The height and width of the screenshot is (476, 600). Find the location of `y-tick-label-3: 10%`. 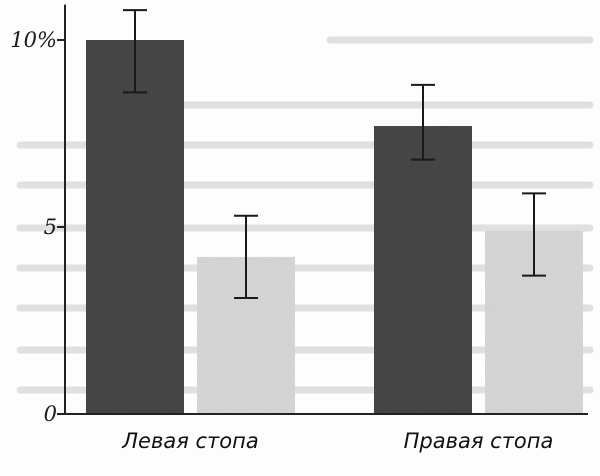

y-tick-label-3: 10% is located at coordinates (33, 40).